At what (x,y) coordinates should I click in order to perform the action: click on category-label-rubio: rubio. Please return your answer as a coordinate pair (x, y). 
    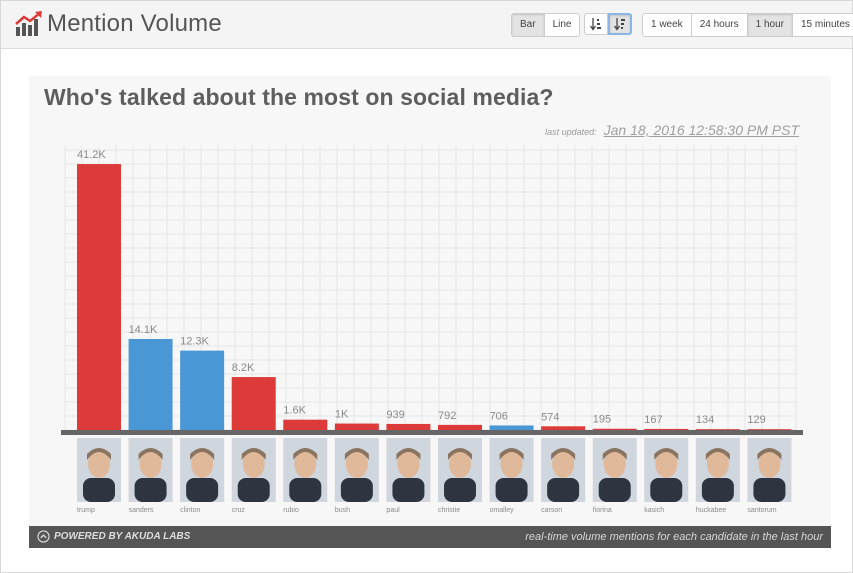
    Looking at the image, I should click on (291, 510).